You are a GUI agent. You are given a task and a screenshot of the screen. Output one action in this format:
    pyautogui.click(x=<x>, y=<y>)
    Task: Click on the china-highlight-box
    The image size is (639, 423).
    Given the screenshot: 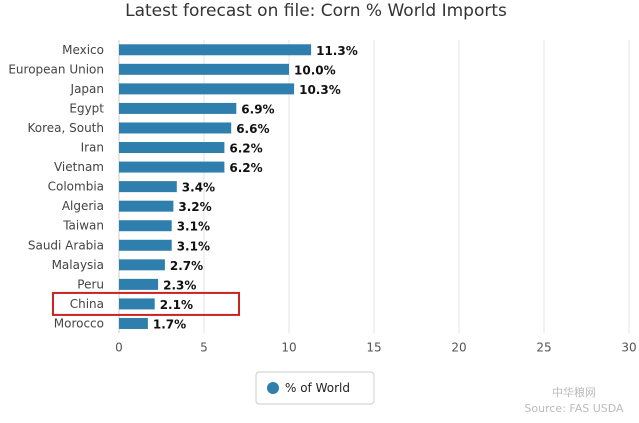 What is the action you would take?
    pyautogui.click(x=146, y=303)
    